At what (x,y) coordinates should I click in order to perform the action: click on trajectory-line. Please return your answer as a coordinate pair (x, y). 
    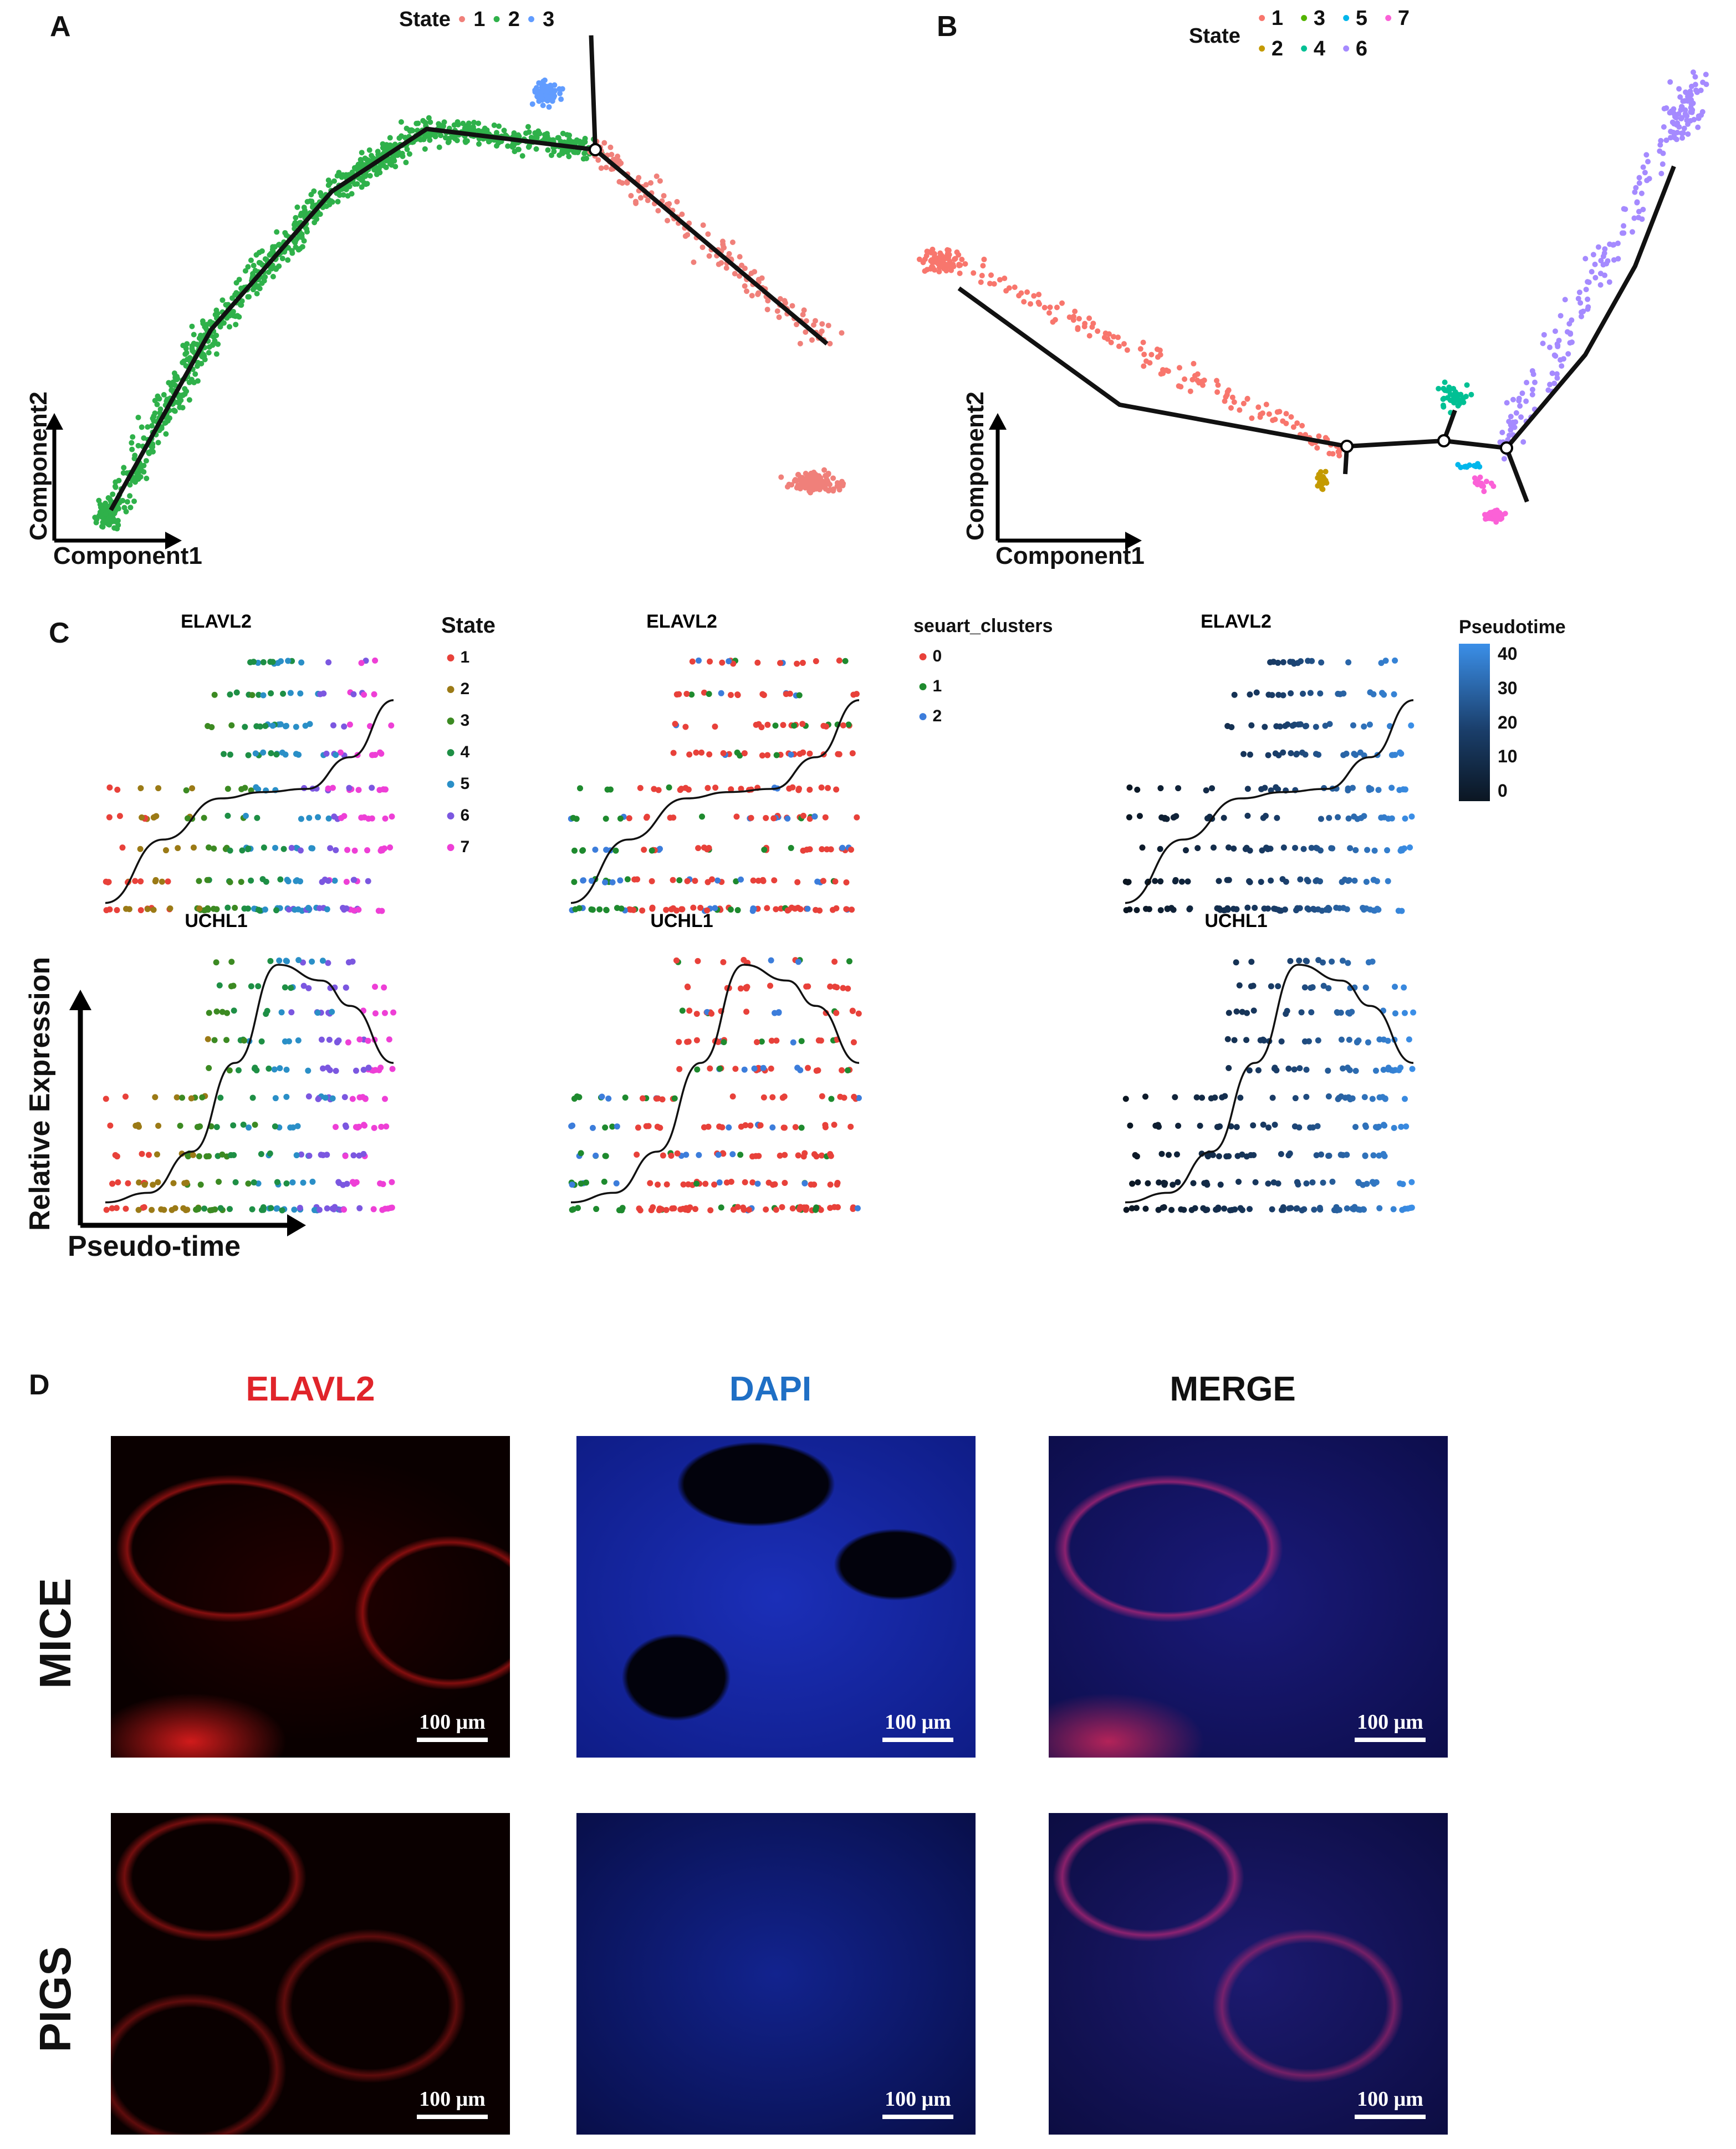
    Looking at the image, I should click on (1316, 307).